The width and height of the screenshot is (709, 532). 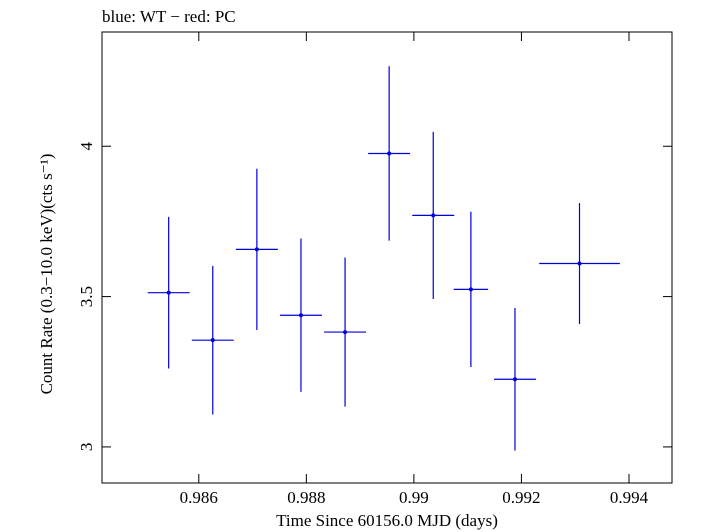 I want to click on x-tick-label: 0.986, so click(x=199, y=497).